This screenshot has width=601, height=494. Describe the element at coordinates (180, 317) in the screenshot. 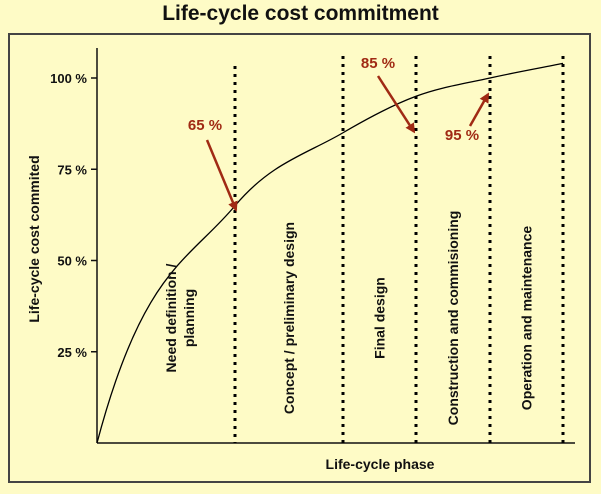

I see `phase-label: Need definition / planning` at that location.